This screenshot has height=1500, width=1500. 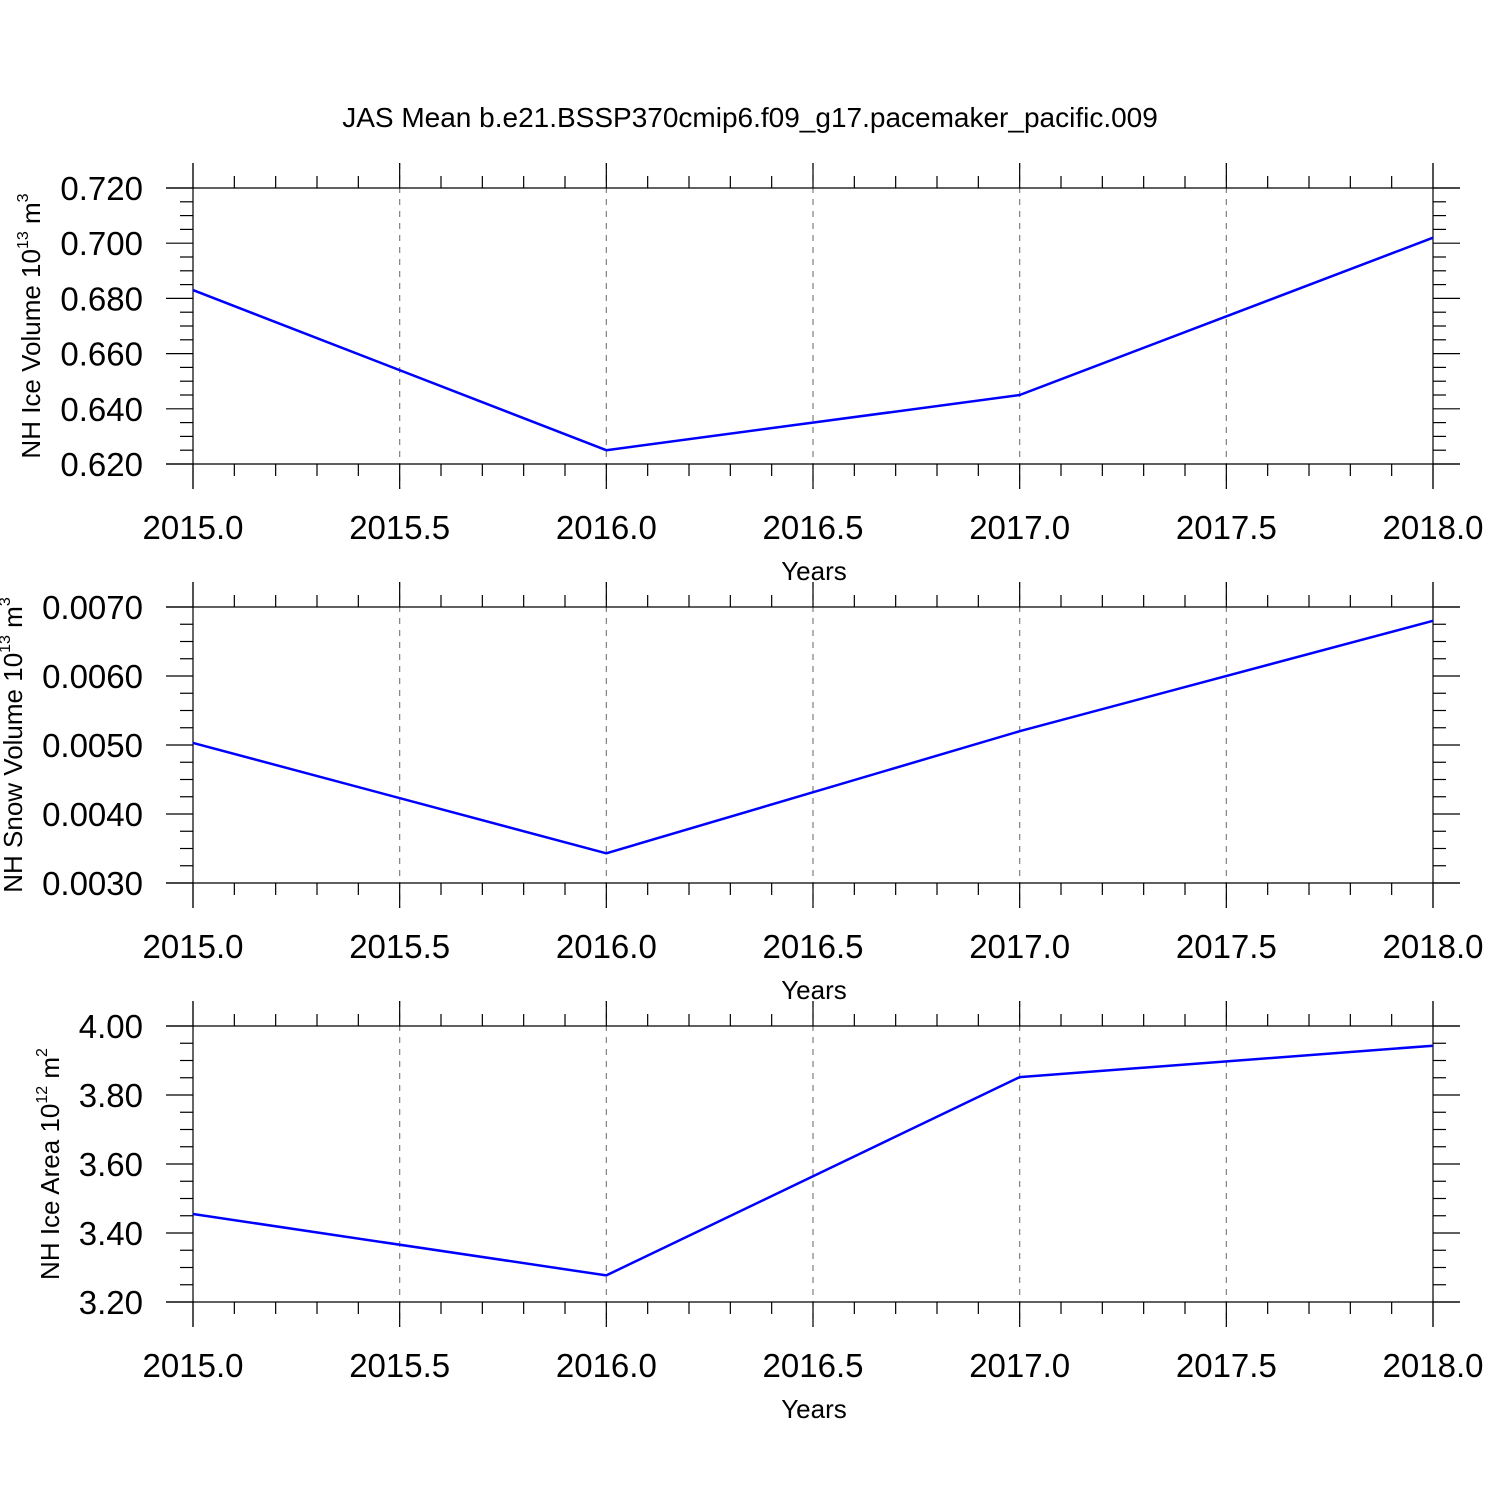 I want to click on y-tick-label: 0.0030, so click(x=92, y=883).